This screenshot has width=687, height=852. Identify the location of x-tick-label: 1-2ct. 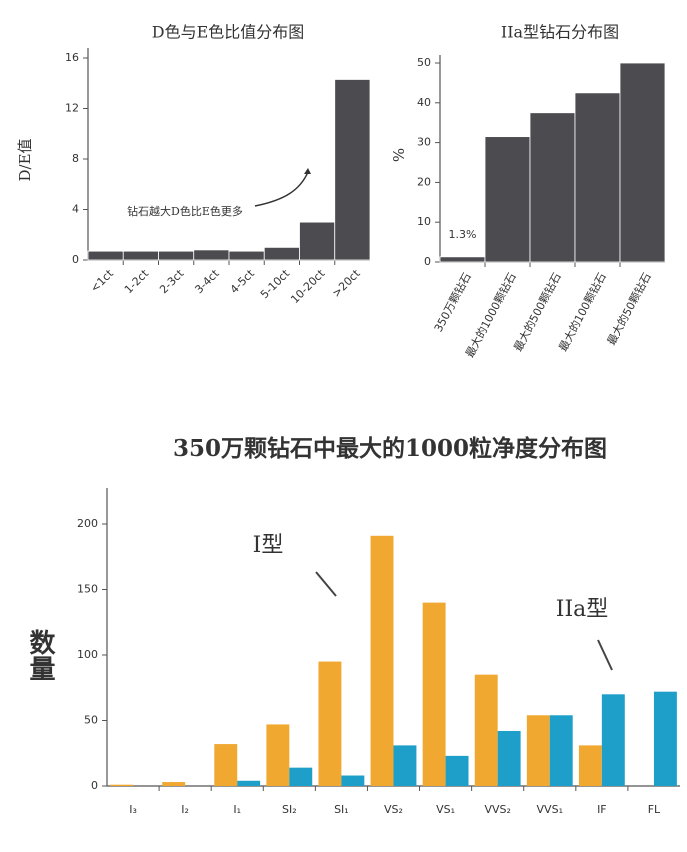
(137, 282).